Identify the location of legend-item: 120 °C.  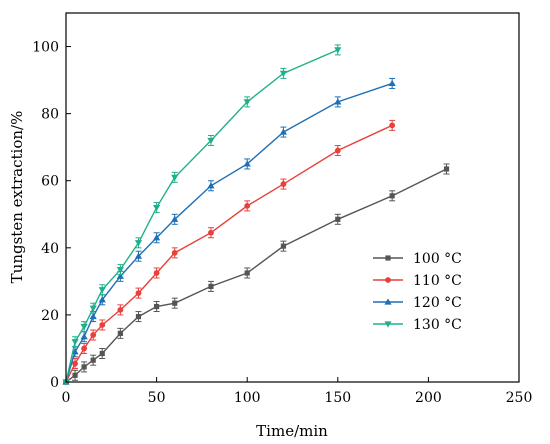
(417, 303).